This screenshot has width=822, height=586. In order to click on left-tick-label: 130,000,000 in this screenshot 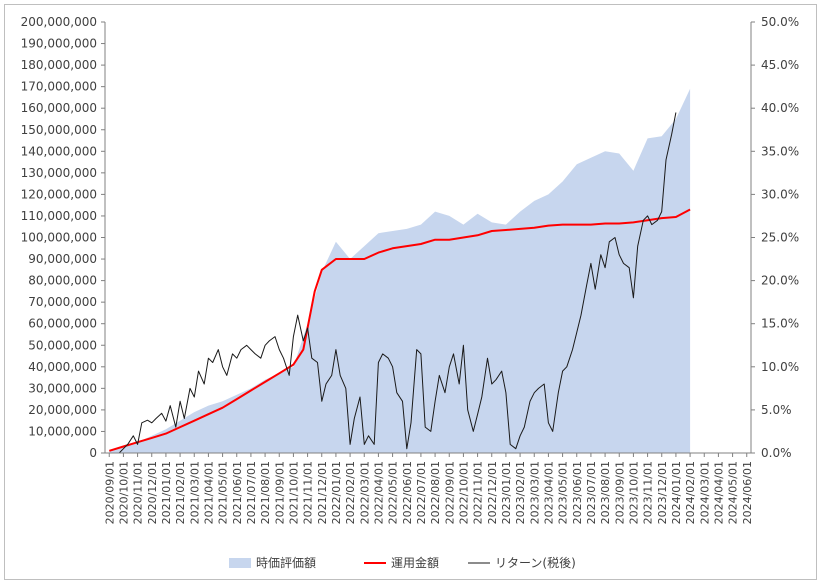, I will do `click(59, 173)`.